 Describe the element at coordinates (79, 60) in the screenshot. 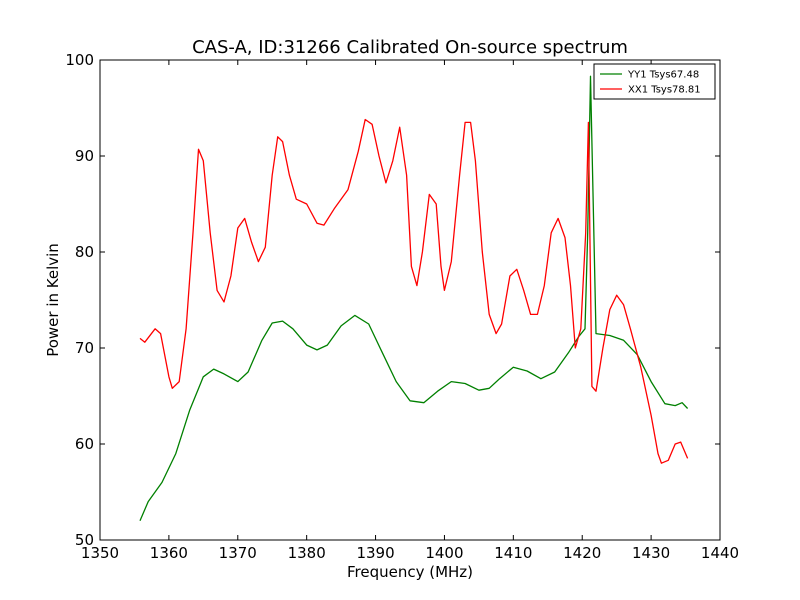

I see `y-tick-label: 100` at that location.